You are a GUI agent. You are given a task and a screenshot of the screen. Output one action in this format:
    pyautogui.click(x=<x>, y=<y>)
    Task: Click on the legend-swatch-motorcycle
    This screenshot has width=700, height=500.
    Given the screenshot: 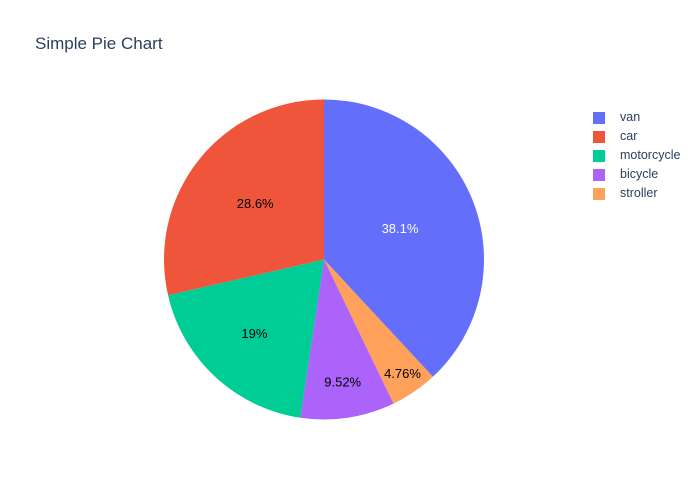 What is the action you would take?
    pyautogui.click(x=599, y=155)
    